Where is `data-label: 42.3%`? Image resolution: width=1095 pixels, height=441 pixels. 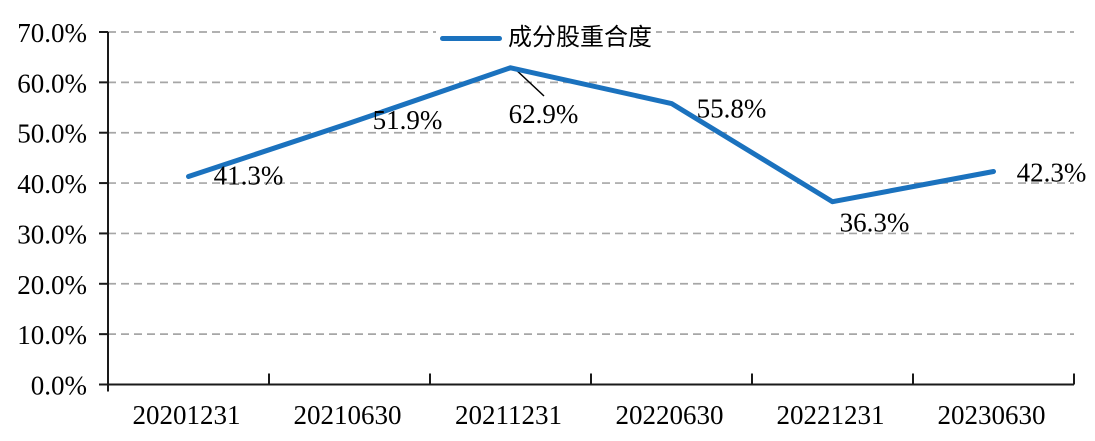
data-label: 42.3% is located at coordinates (1052, 172).